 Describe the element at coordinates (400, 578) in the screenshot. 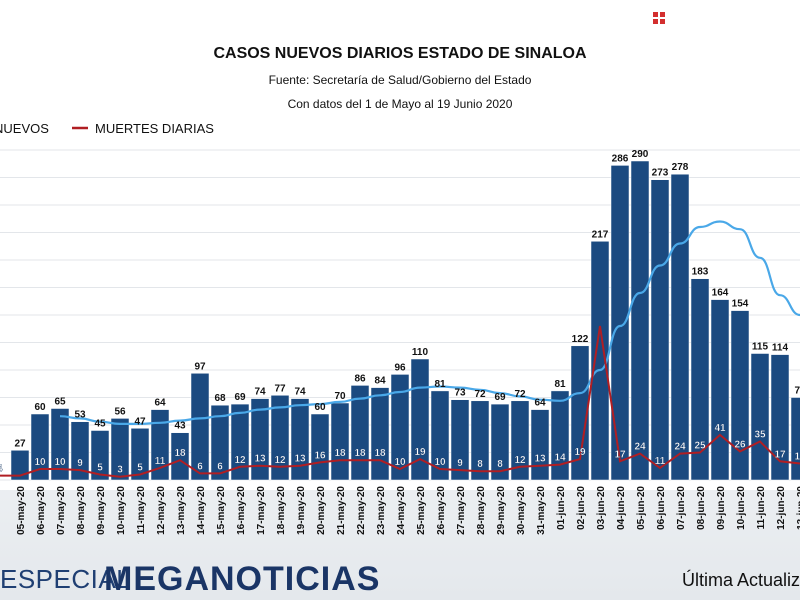

I see `footer: ESPECIAL MEGANOTICIAS Última Actualiza` at that location.